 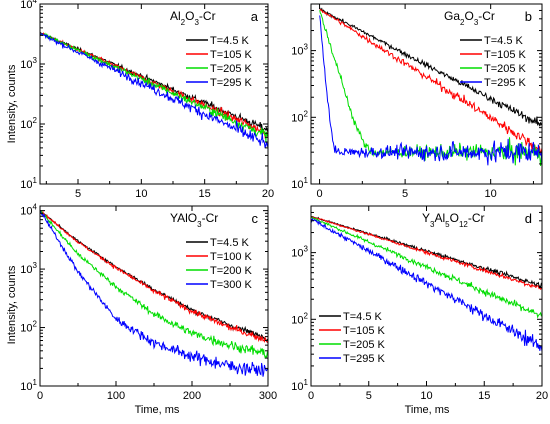 I want to click on panel-title: Y3Al5O12-Cr, so click(x=453, y=220).